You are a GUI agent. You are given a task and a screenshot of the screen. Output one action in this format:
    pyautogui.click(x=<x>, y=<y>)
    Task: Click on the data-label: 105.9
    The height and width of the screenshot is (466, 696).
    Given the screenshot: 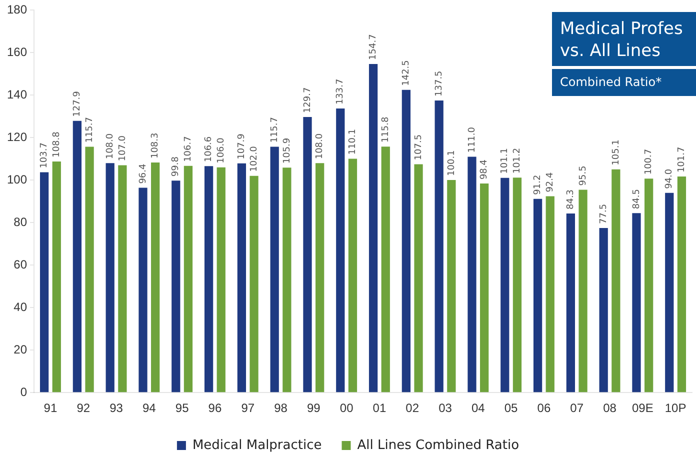 What is the action you would take?
    pyautogui.click(x=287, y=151)
    